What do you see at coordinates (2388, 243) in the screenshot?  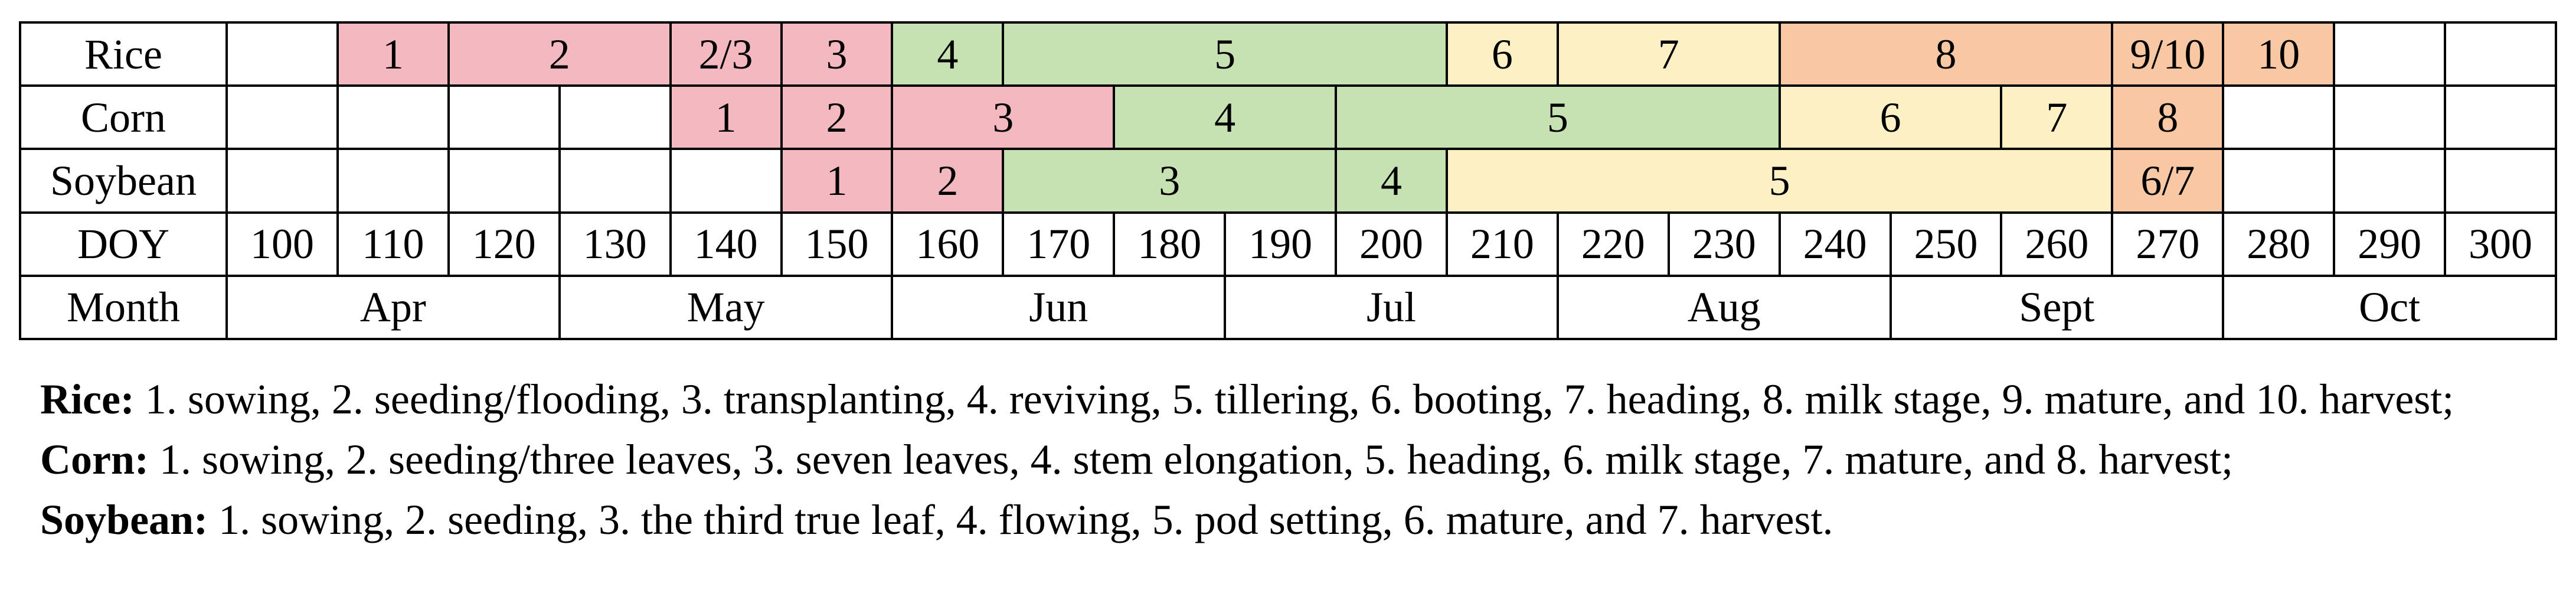 I see `doy-290: 290` at bounding box center [2388, 243].